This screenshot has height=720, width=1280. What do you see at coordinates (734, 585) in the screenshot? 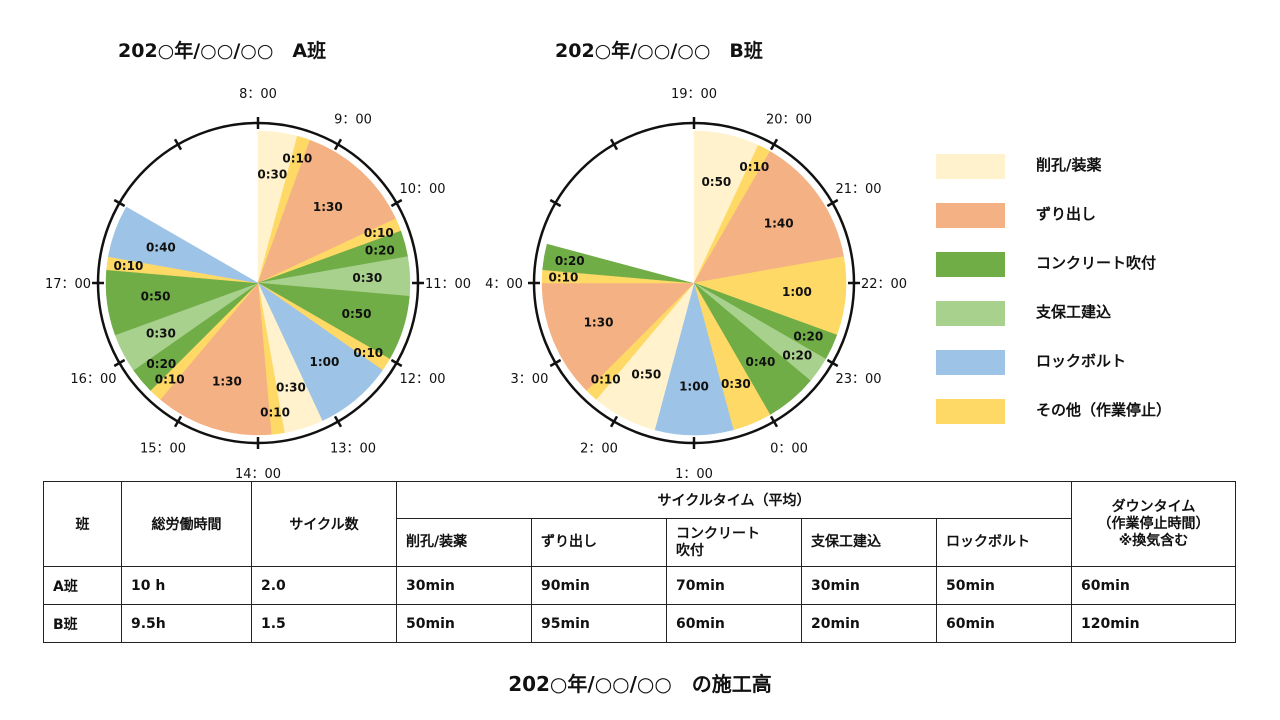
I see `cell-shotcrete: 70min` at bounding box center [734, 585].